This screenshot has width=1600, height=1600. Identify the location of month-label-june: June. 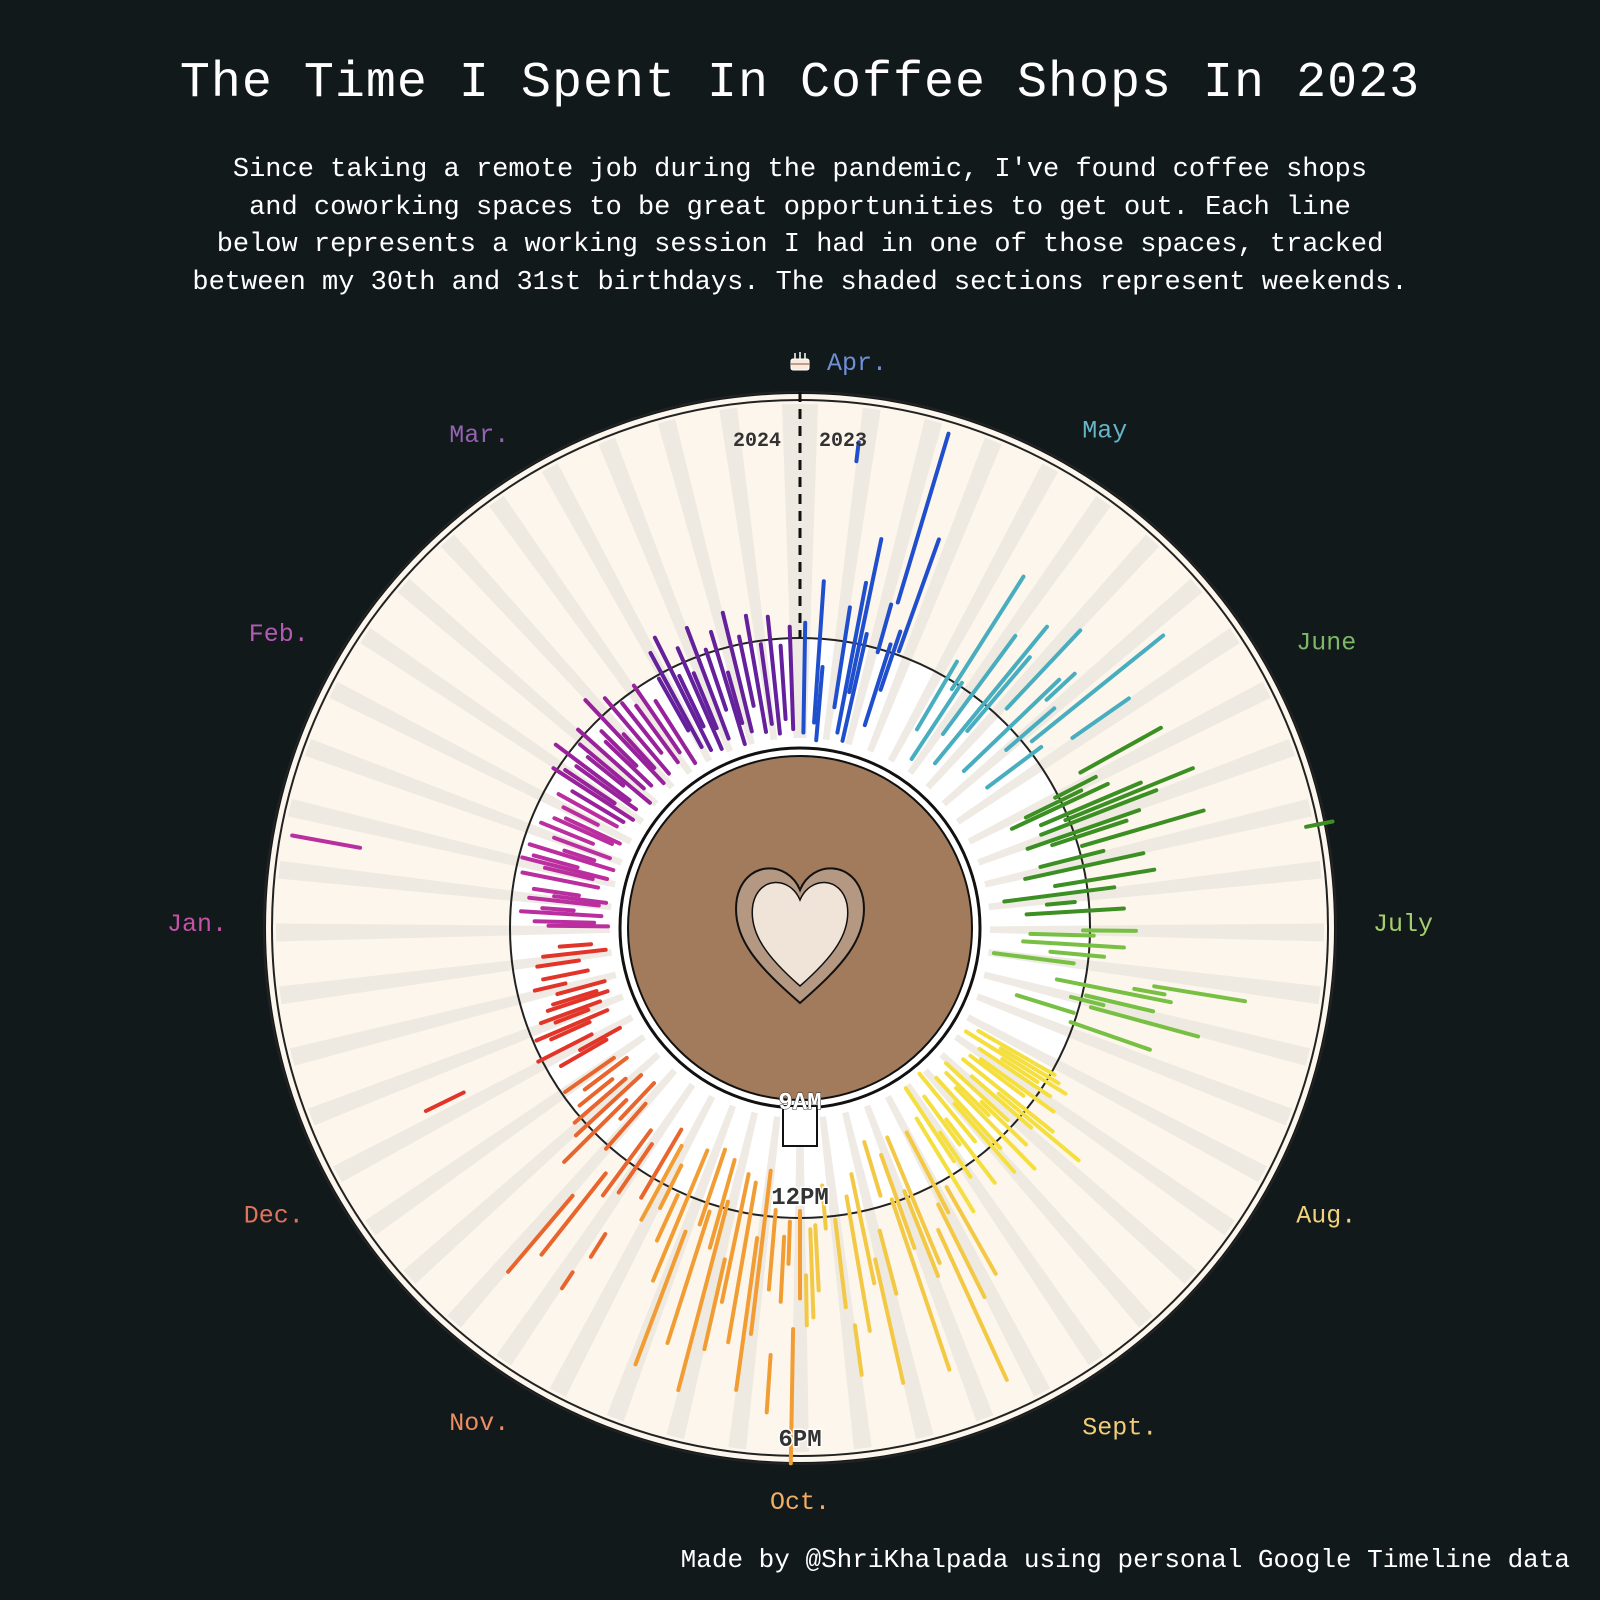
(1326, 643).